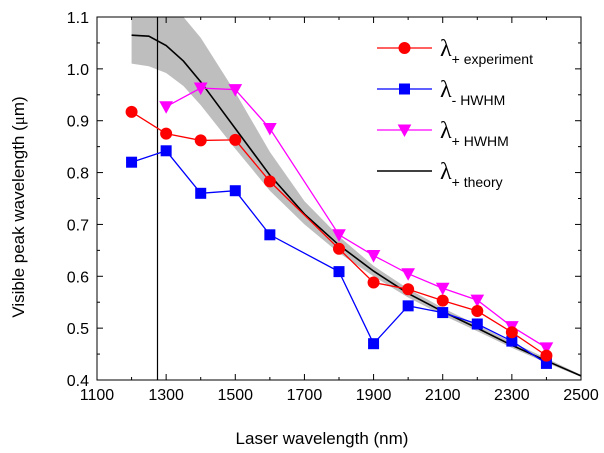 This screenshot has height=453, width=604. I want to click on y-tick-label: 1.1, so click(78, 18).